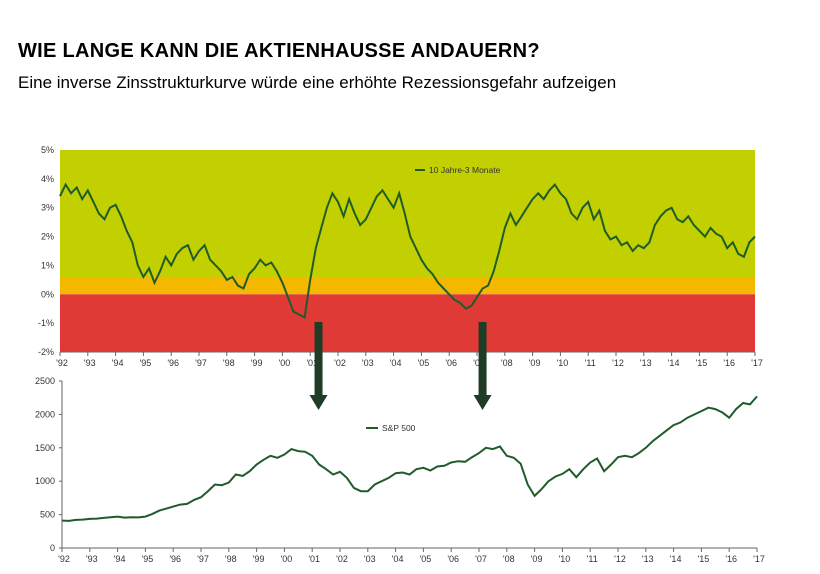  What do you see at coordinates (451, 363) in the screenshot?
I see `top-x-tick-label: '06` at bounding box center [451, 363].